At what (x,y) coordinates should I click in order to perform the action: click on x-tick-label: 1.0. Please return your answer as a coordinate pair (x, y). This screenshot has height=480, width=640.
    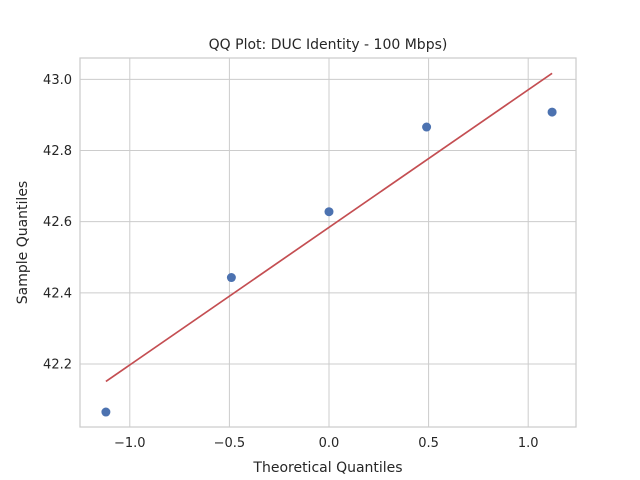
    Looking at the image, I should click on (528, 443).